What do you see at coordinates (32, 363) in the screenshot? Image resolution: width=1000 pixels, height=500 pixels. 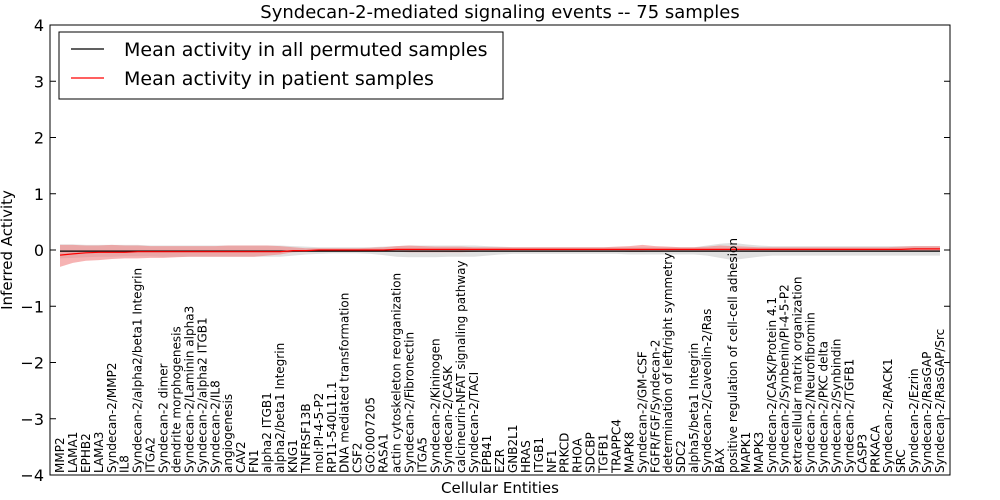 I see `y-tick-label: −2` at bounding box center [32, 363].